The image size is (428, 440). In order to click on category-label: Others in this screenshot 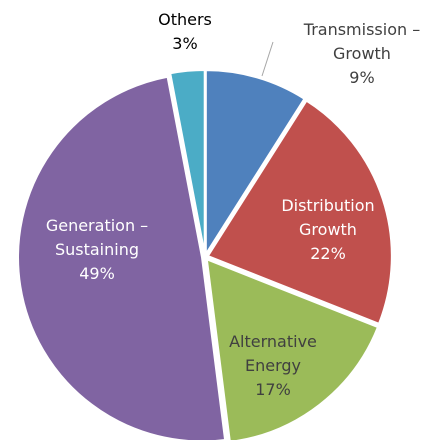, I will do `click(185, 19)`.